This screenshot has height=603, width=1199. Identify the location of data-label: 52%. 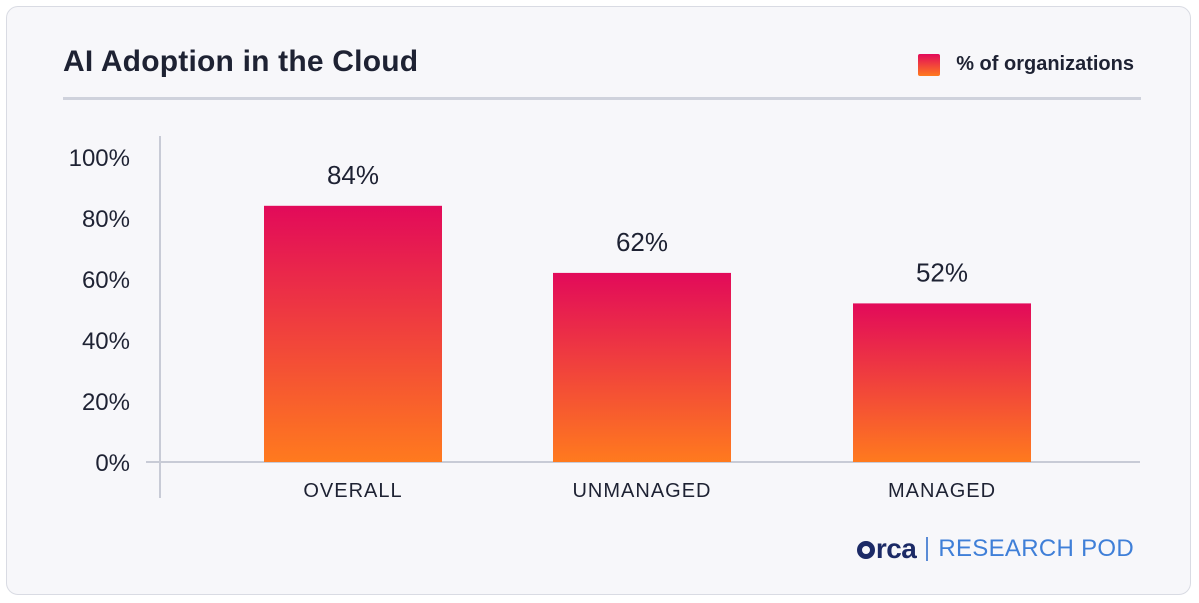
(942, 272).